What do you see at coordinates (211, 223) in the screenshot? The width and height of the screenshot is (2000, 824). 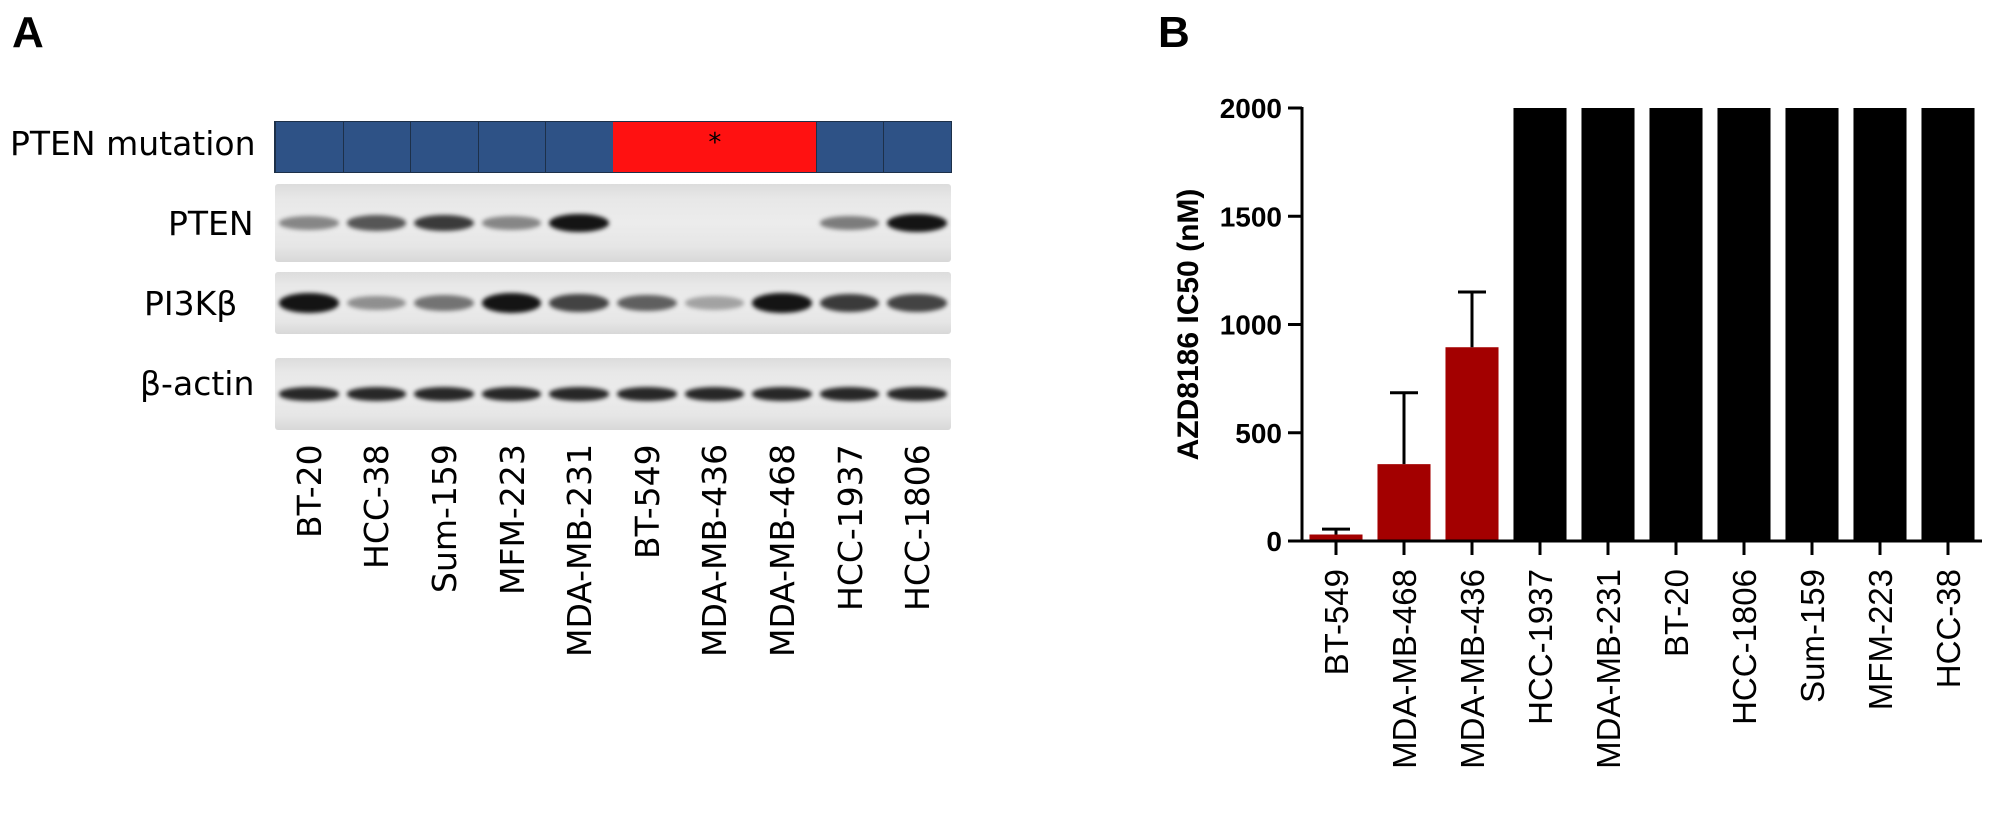 I see `pten-label: PTEN` at bounding box center [211, 223].